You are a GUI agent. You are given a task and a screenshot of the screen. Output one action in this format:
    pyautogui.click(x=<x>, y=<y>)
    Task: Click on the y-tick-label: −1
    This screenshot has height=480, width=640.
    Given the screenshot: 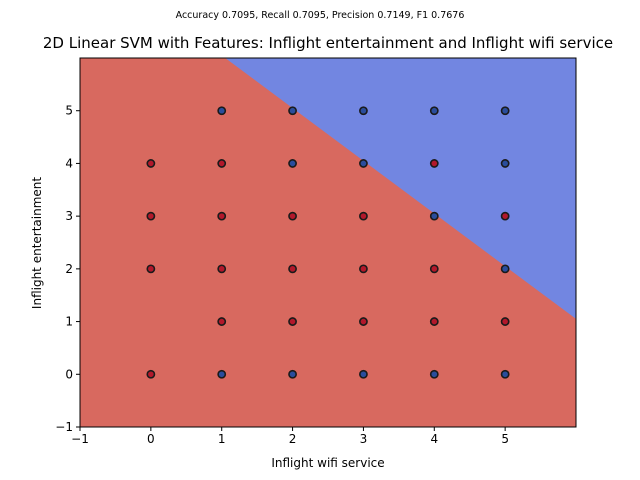 What is the action you would take?
    pyautogui.click(x=64, y=427)
    